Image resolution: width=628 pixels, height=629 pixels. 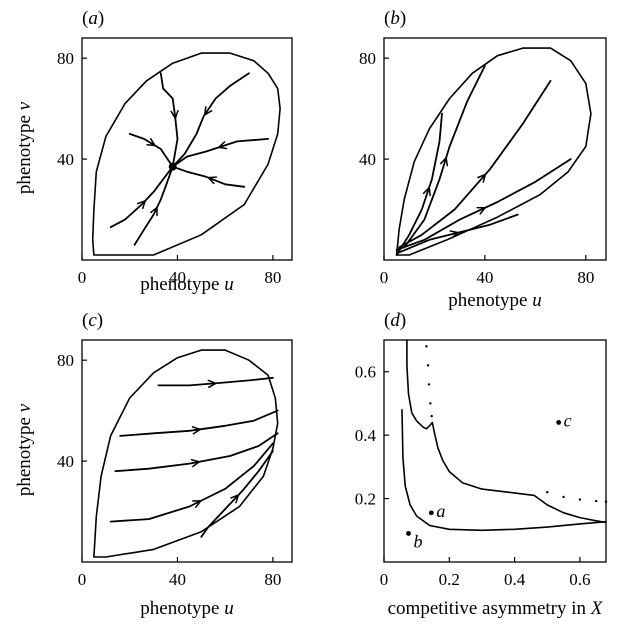 I want to click on panel-label: (a), so click(x=93, y=18).